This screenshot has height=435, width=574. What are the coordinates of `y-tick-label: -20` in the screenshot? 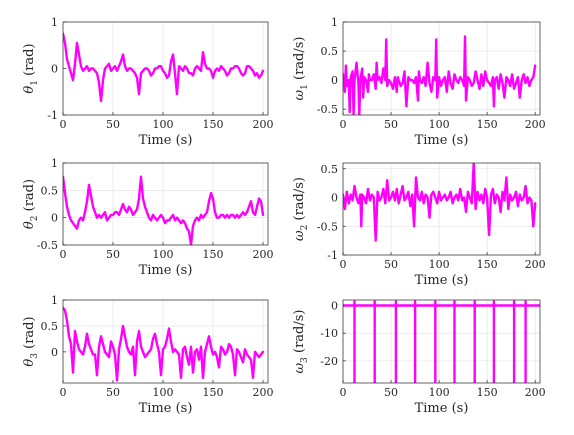 It's located at (329, 361).